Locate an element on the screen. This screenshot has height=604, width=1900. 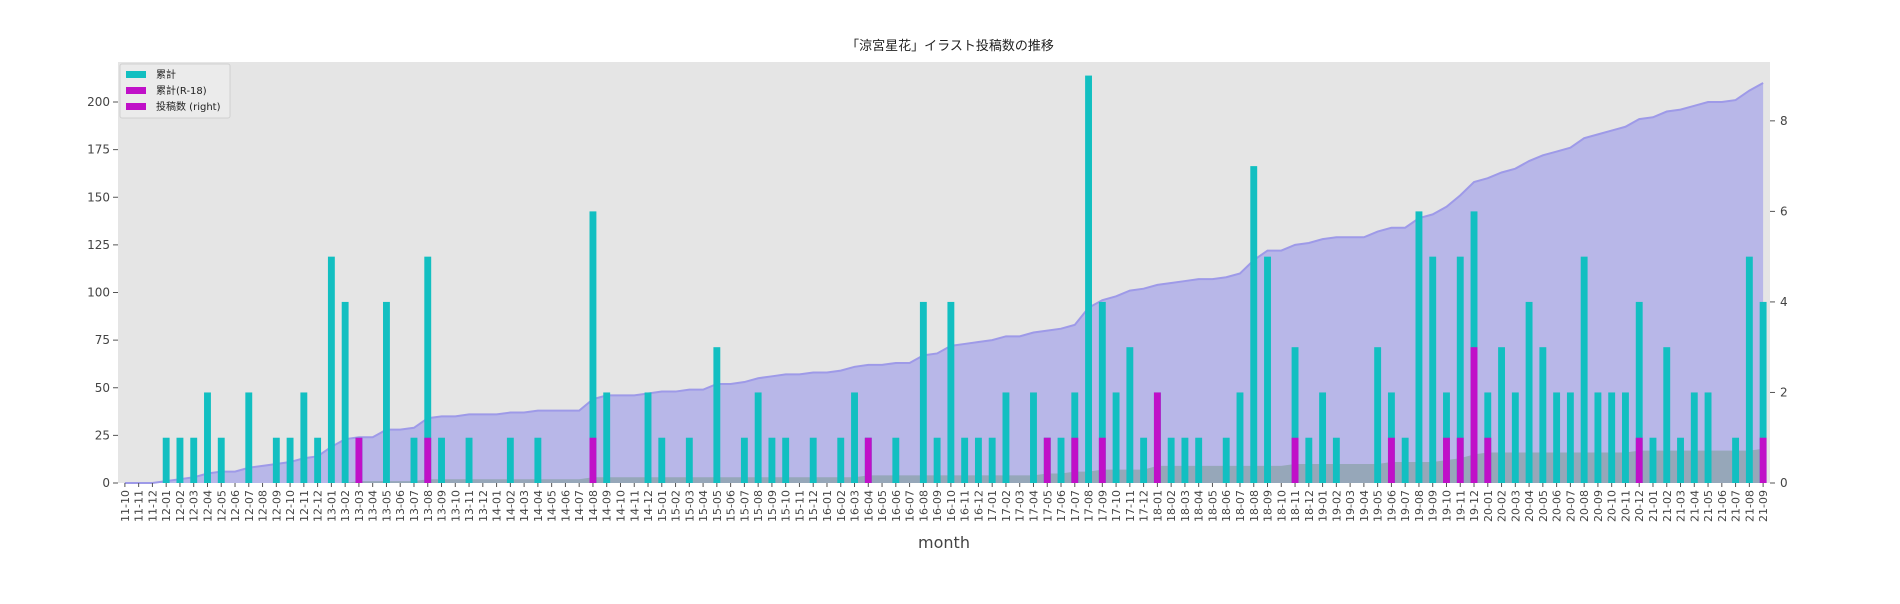
x-tick-label: 20-07 is located at coordinates (1570, 506).